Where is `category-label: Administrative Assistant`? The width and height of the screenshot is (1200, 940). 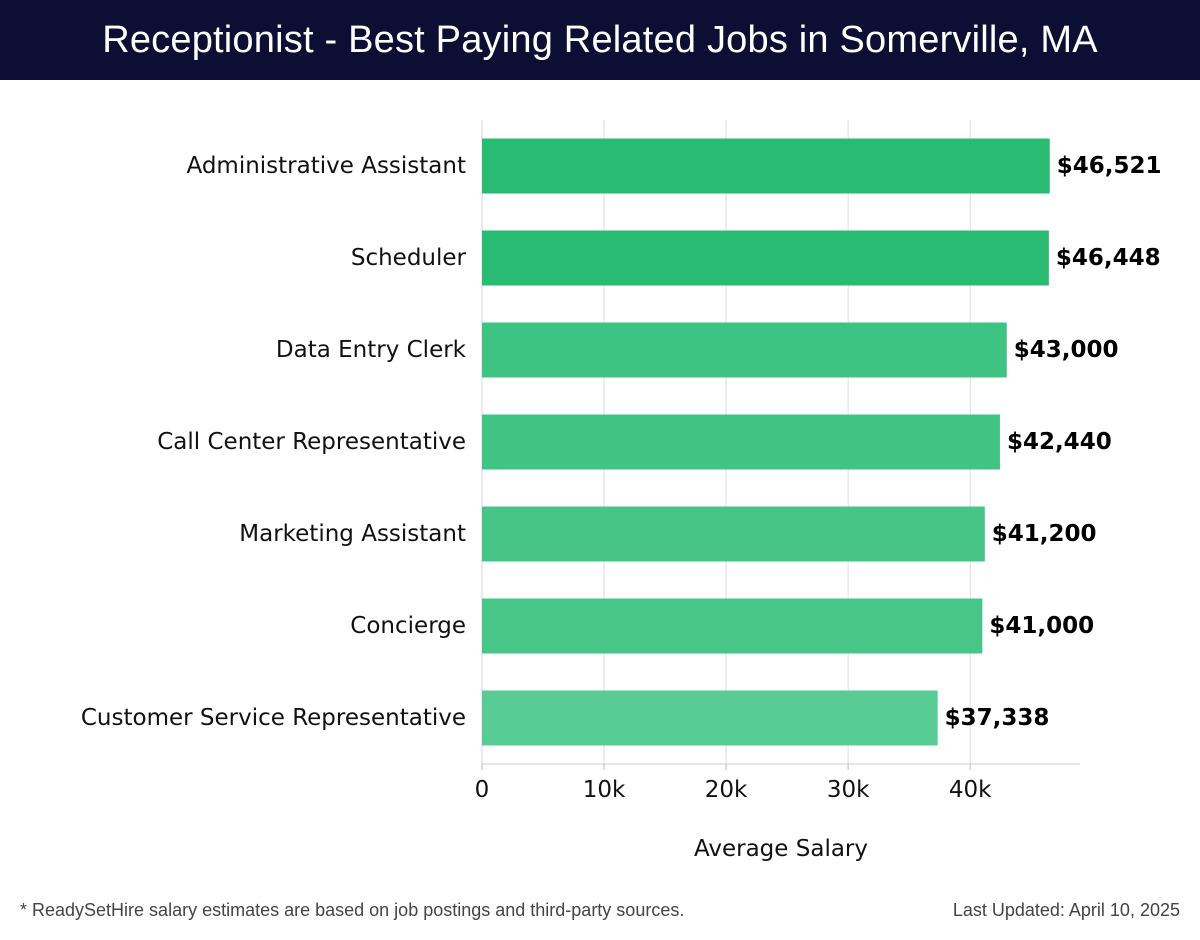
category-label: Administrative Assistant is located at coordinates (326, 166).